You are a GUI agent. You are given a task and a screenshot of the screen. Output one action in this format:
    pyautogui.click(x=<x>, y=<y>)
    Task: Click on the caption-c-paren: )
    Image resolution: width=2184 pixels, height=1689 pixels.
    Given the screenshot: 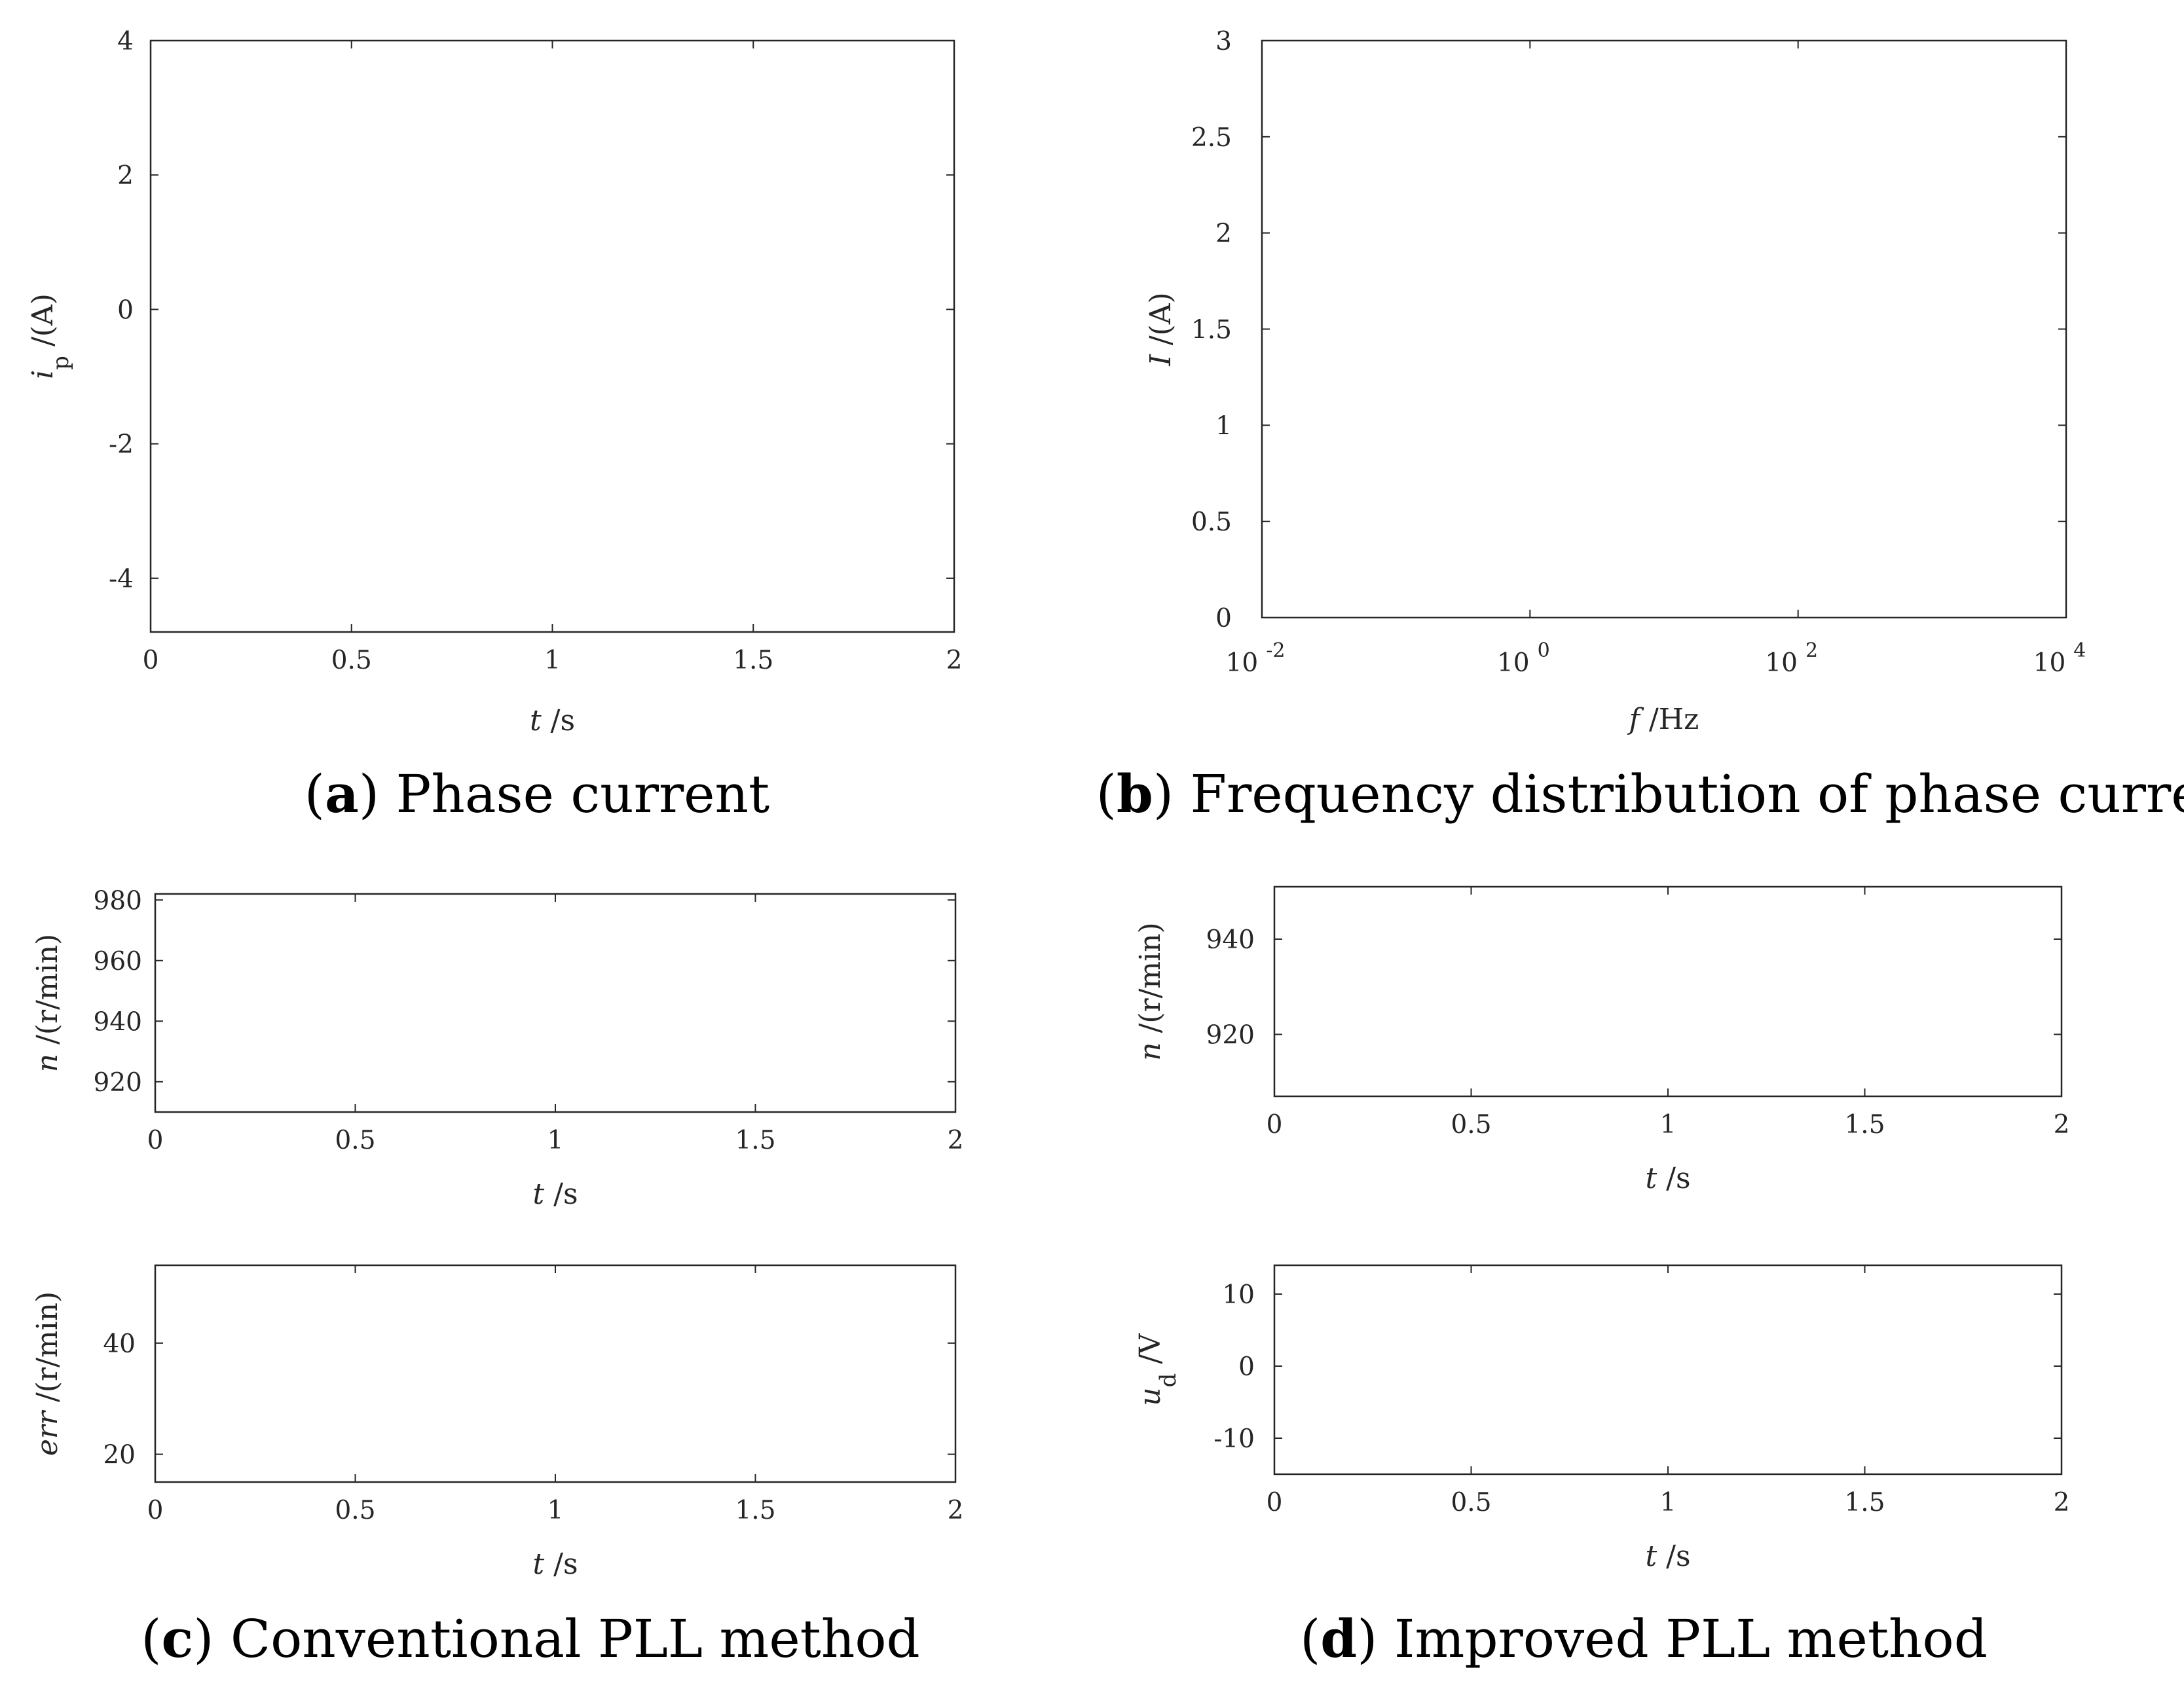 What is the action you would take?
    pyautogui.click(x=203, y=1638)
    